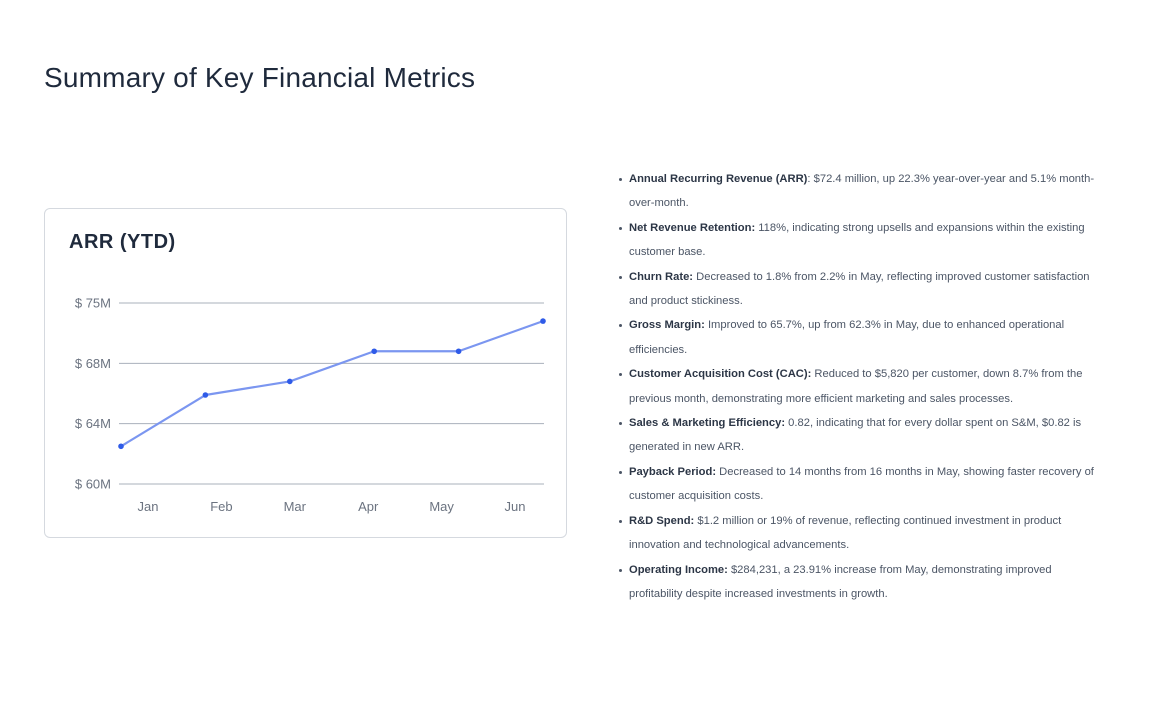 The image size is (1163, 702). I want to click on metric-label: Sales & Marketing Efficiency:, so click(707, 423).